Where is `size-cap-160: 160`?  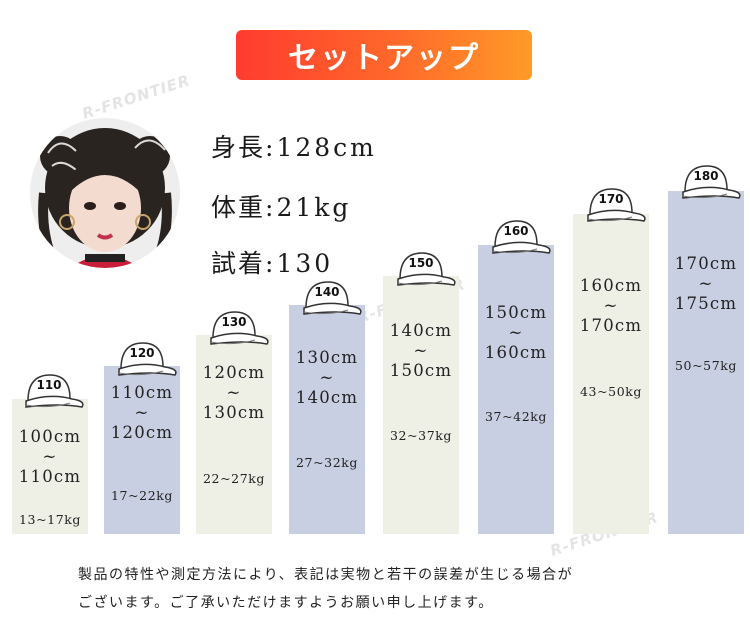 size-cap-160: 160 is located at coordinates (522, 240).